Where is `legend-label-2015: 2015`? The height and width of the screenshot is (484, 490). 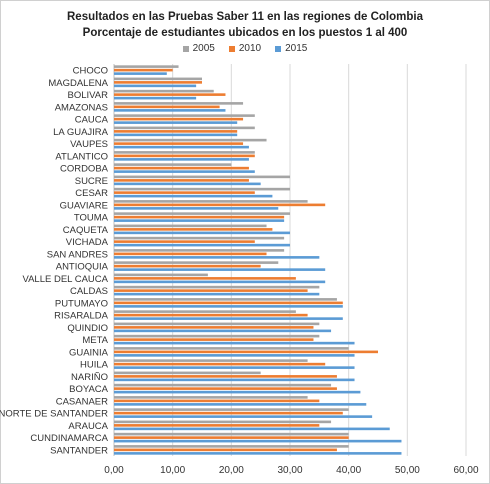
legend-label-2015: 2015 is located at coordinates (296, 48).